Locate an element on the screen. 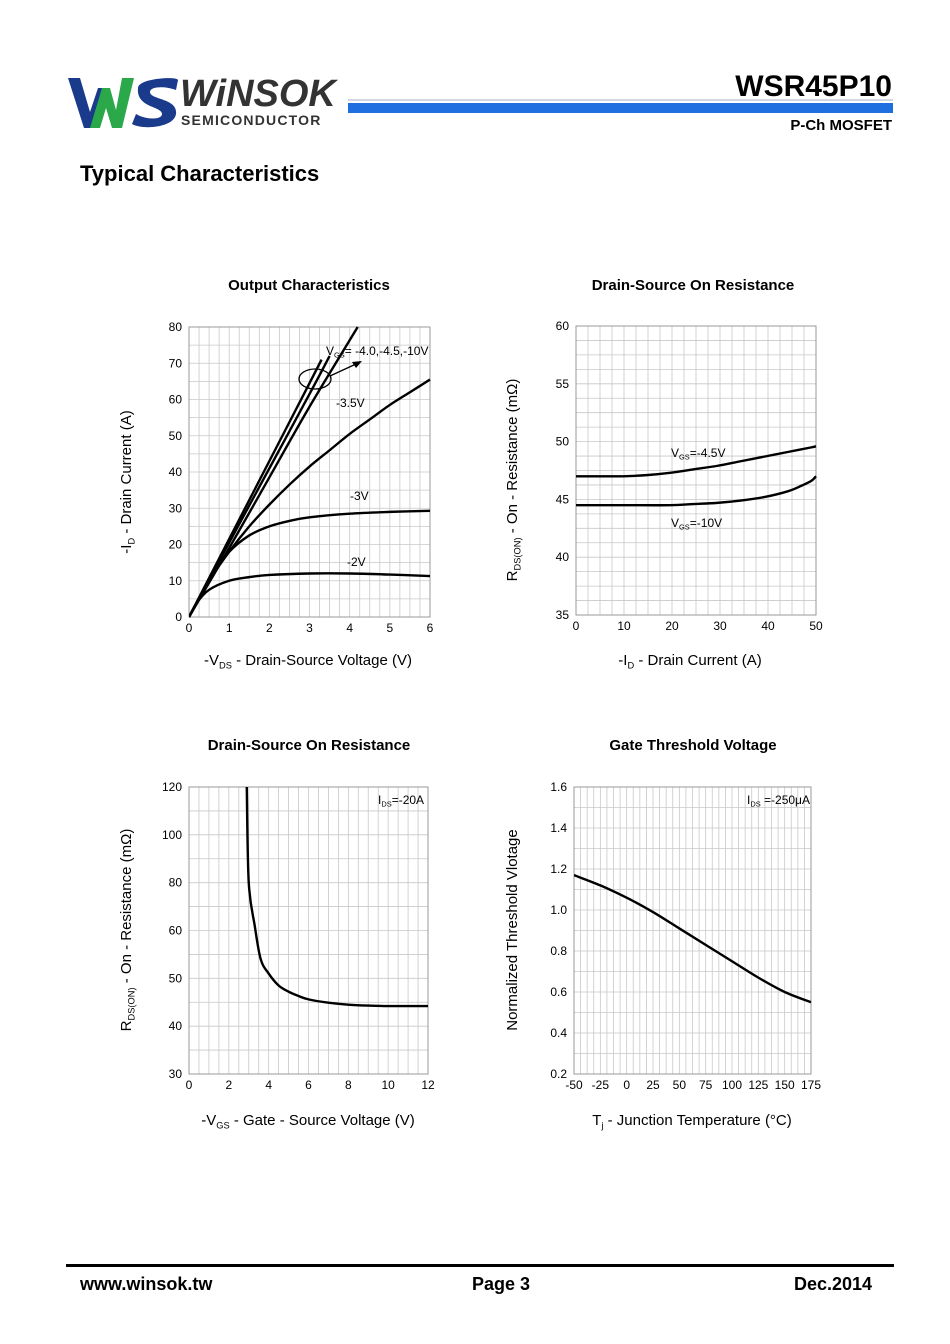 The image size is (950, 1344). series-line-IDS-20A is located at coordinates (336, 897).